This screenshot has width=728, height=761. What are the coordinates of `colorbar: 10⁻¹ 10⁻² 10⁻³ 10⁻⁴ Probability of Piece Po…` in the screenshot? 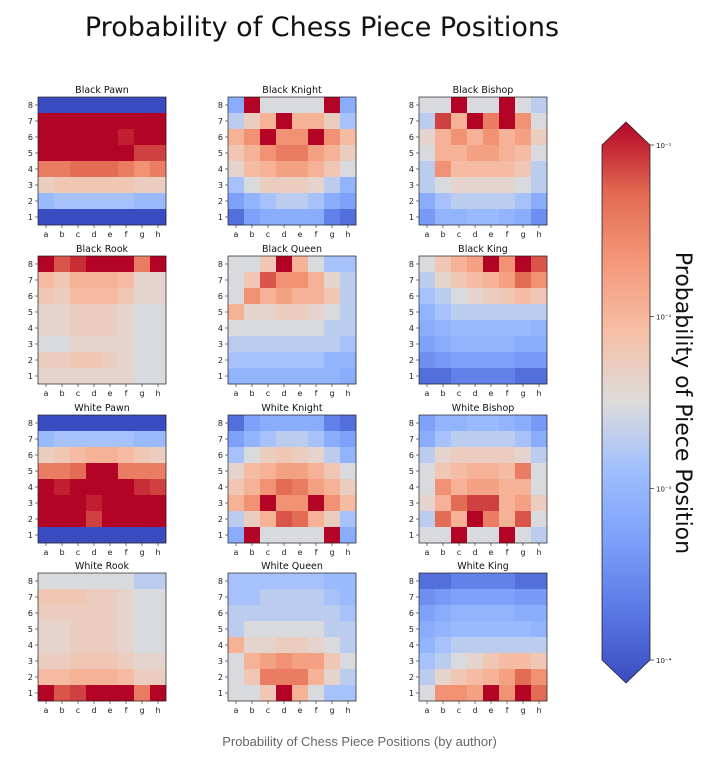 It's located at (648, 402).